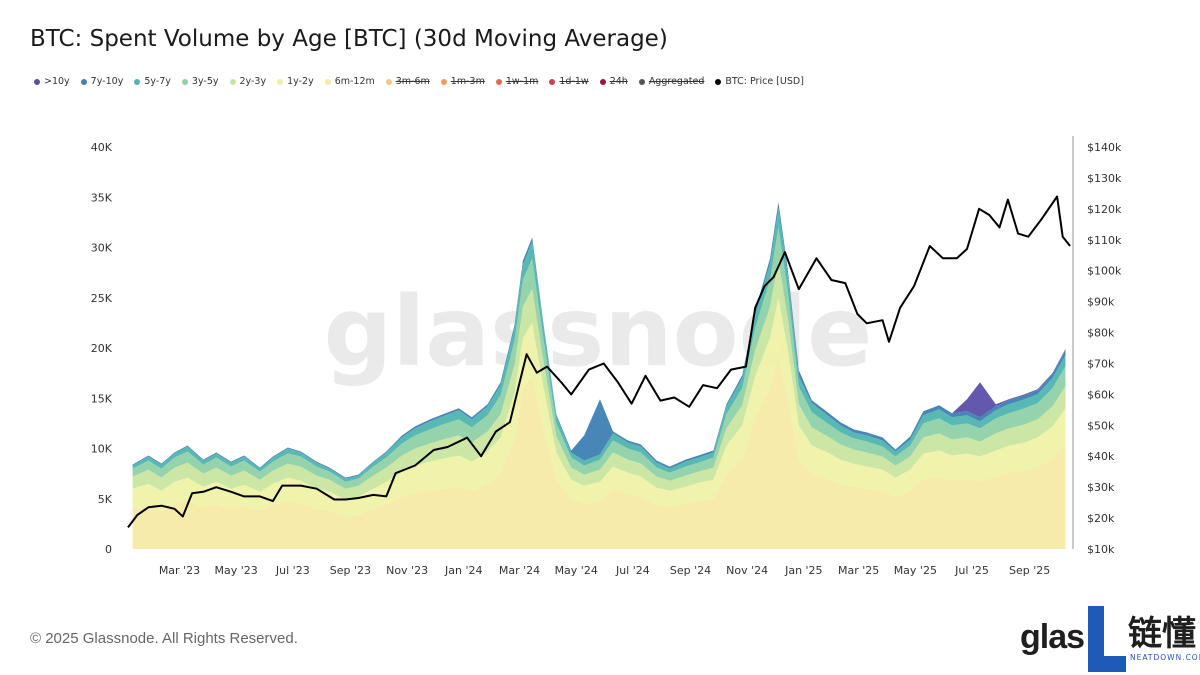  Describe the element at coordinates (105, 499) in the screenshot. I see `y-left-tick-label: 5K` at that location.